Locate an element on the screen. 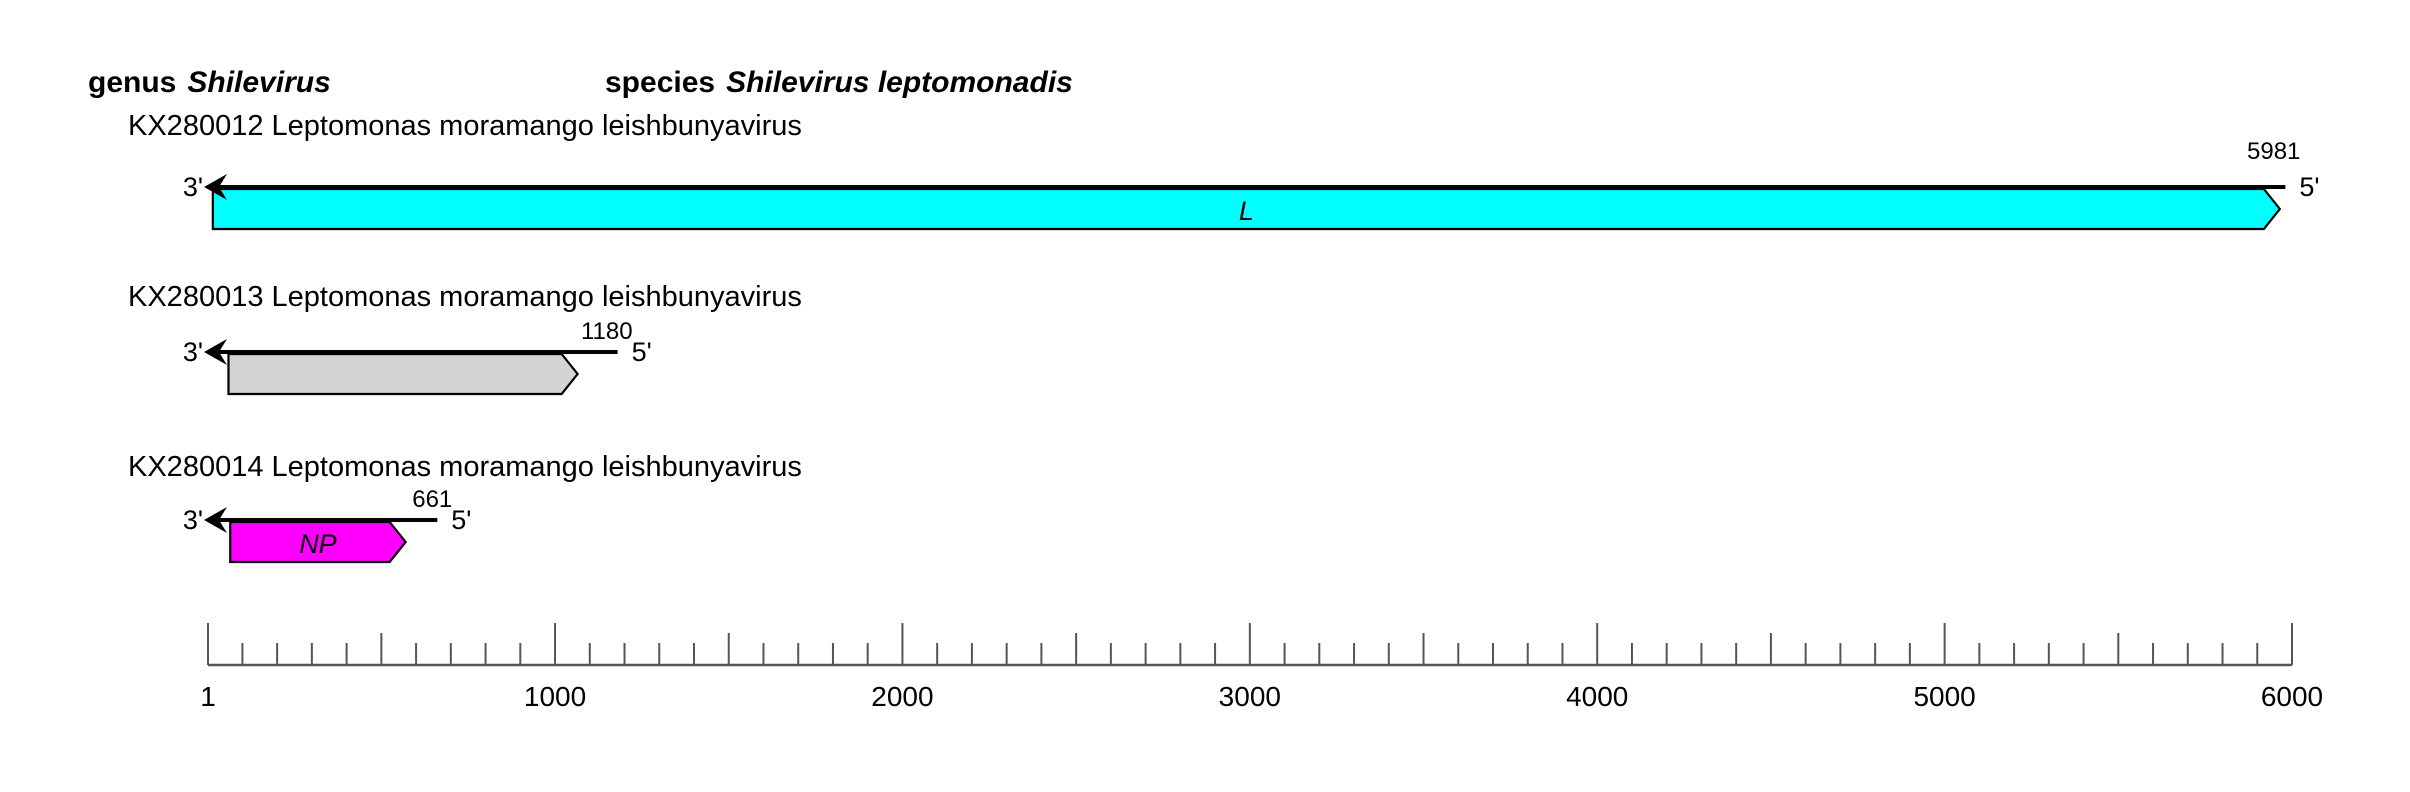  orf-arrow is located at coordinates (403, 374).